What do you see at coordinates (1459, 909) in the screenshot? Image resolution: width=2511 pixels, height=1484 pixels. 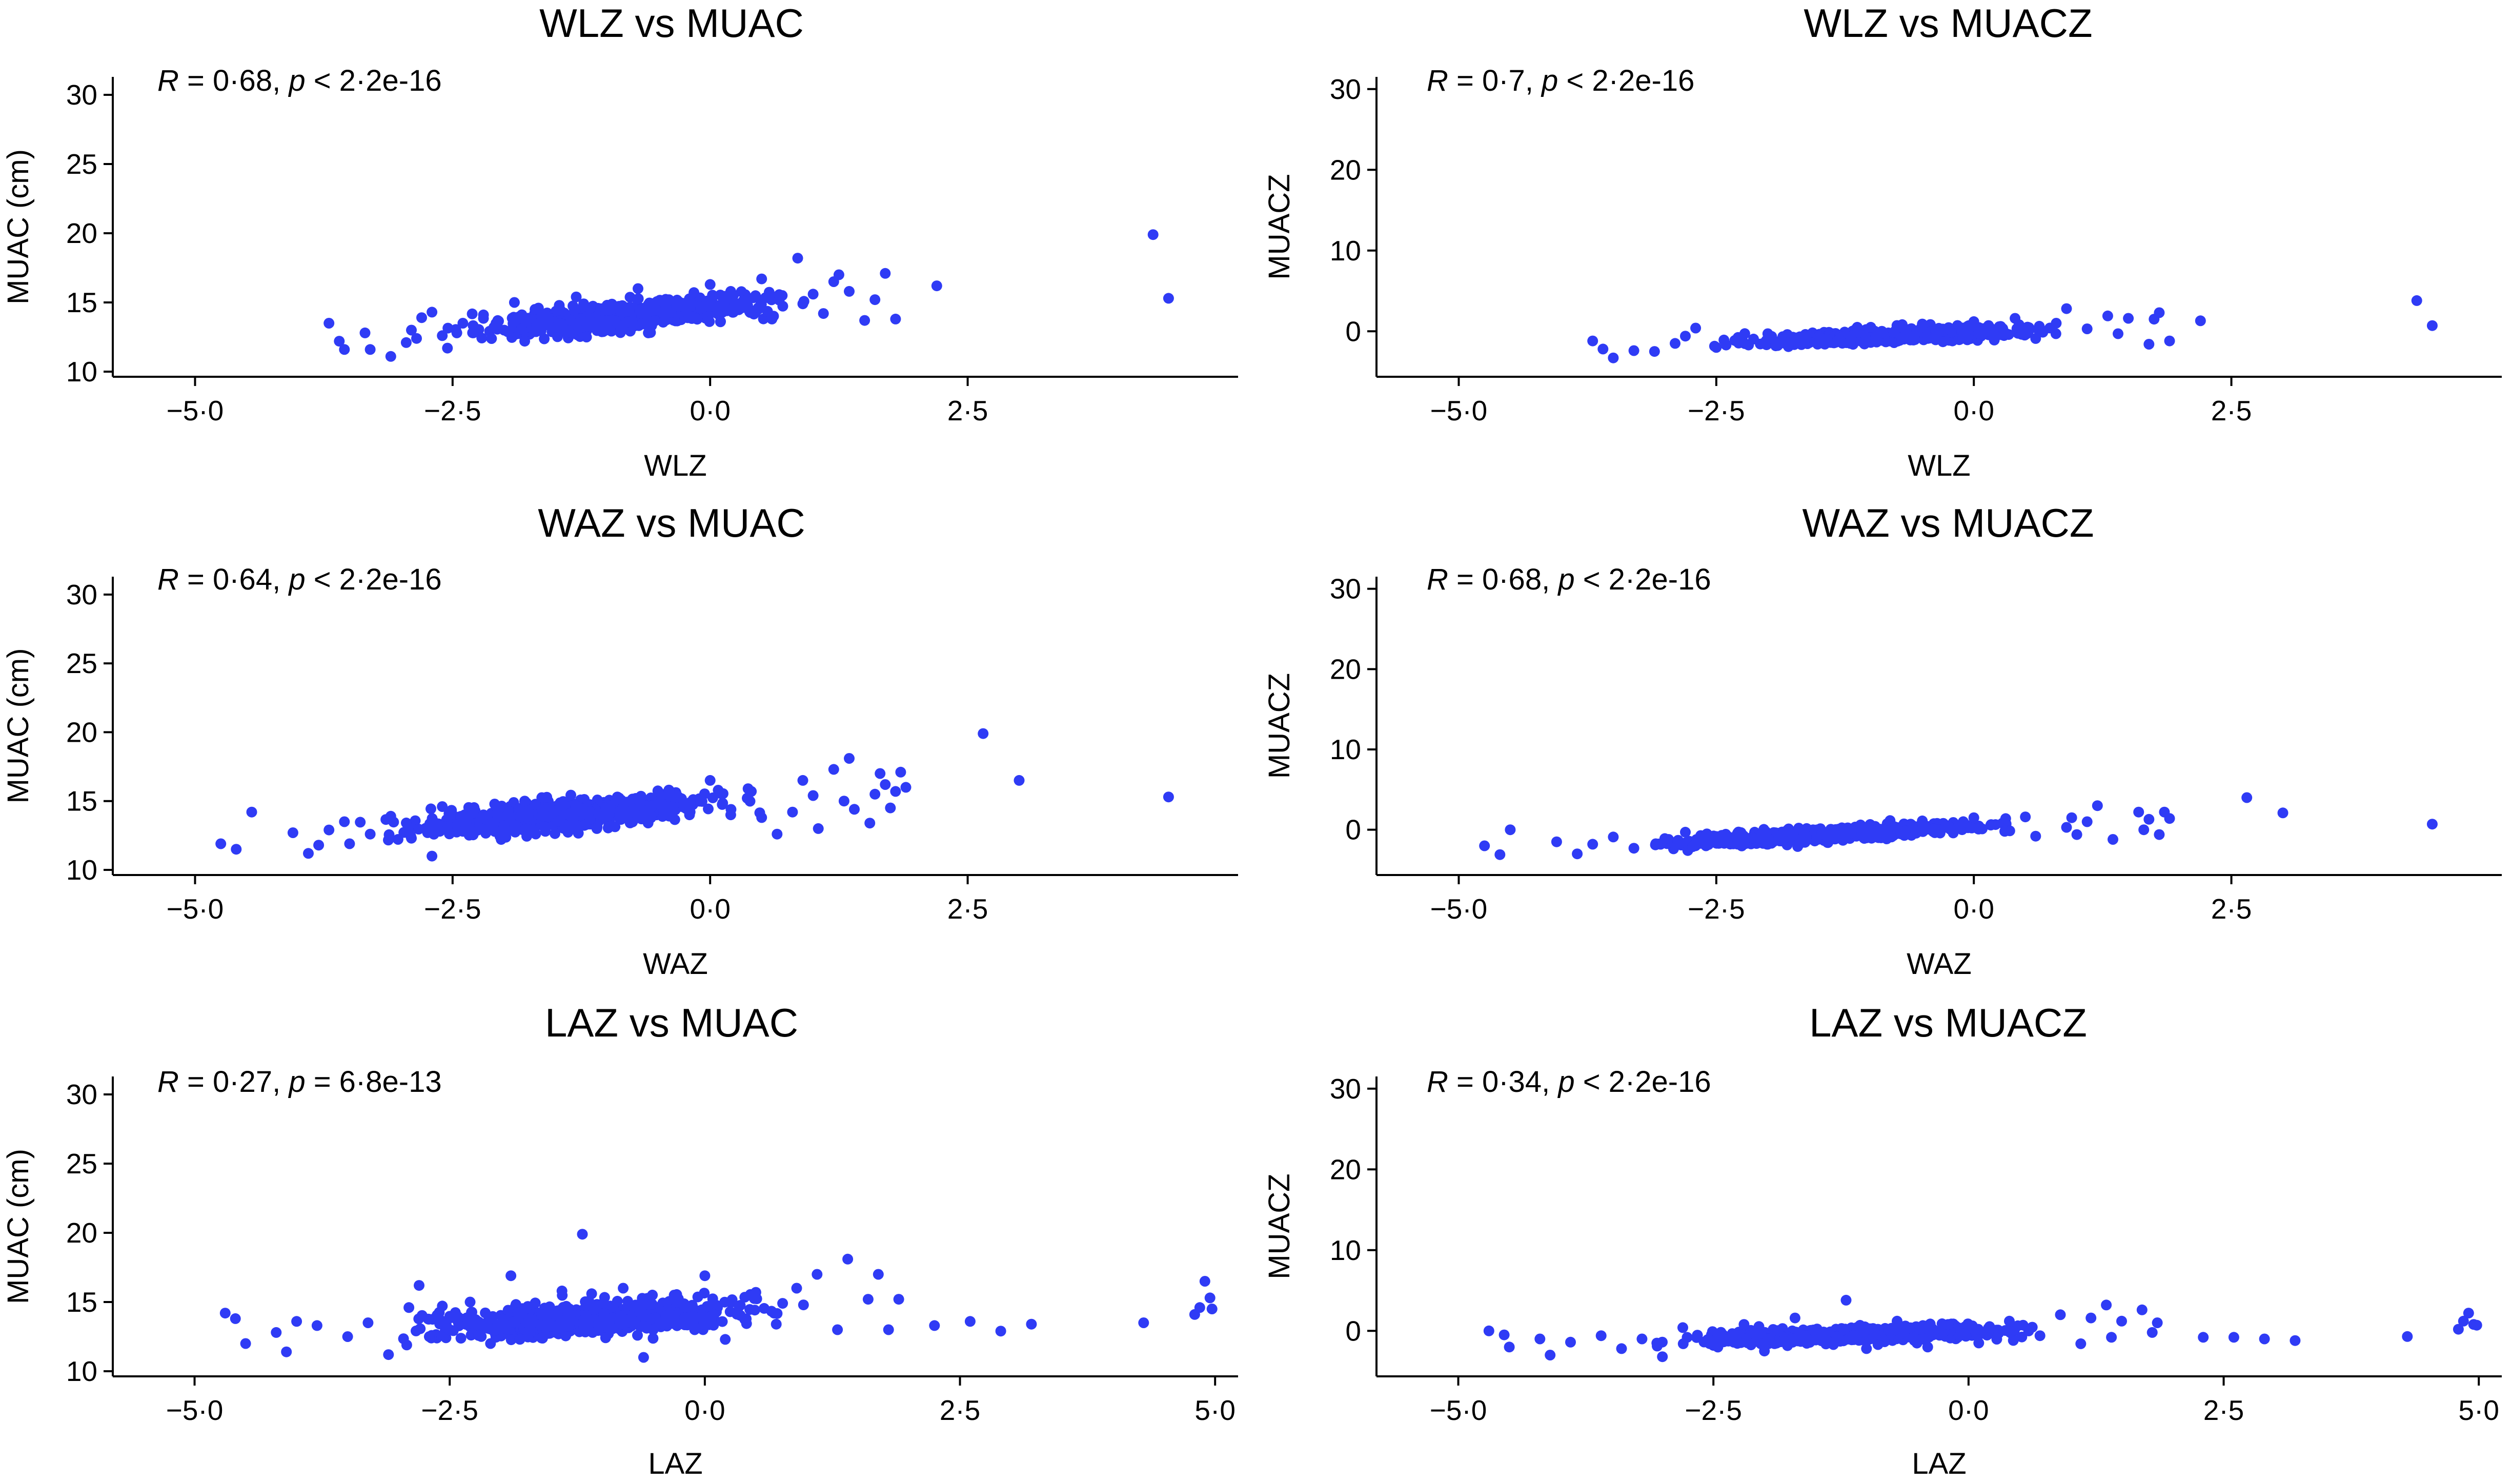 I see `x-tick-label: −5·0` at bounding box center [1459, 909].